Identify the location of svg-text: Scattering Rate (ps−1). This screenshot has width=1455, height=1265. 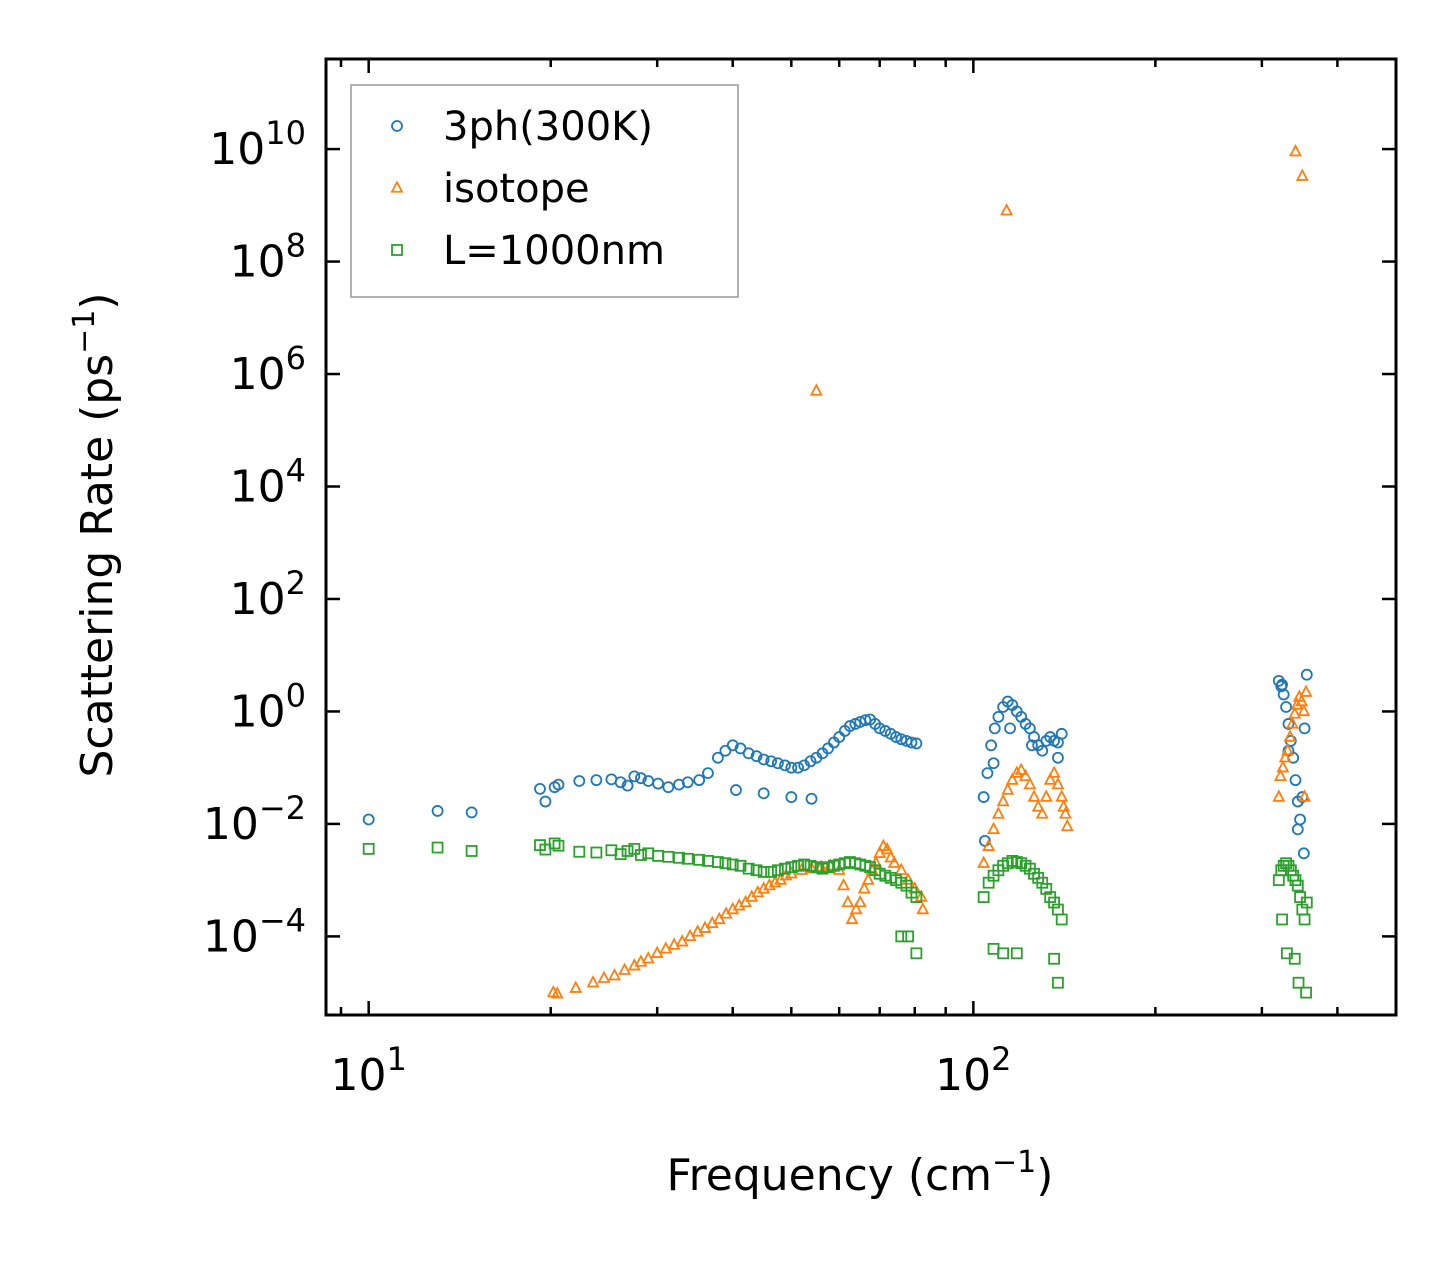
(95, 534).